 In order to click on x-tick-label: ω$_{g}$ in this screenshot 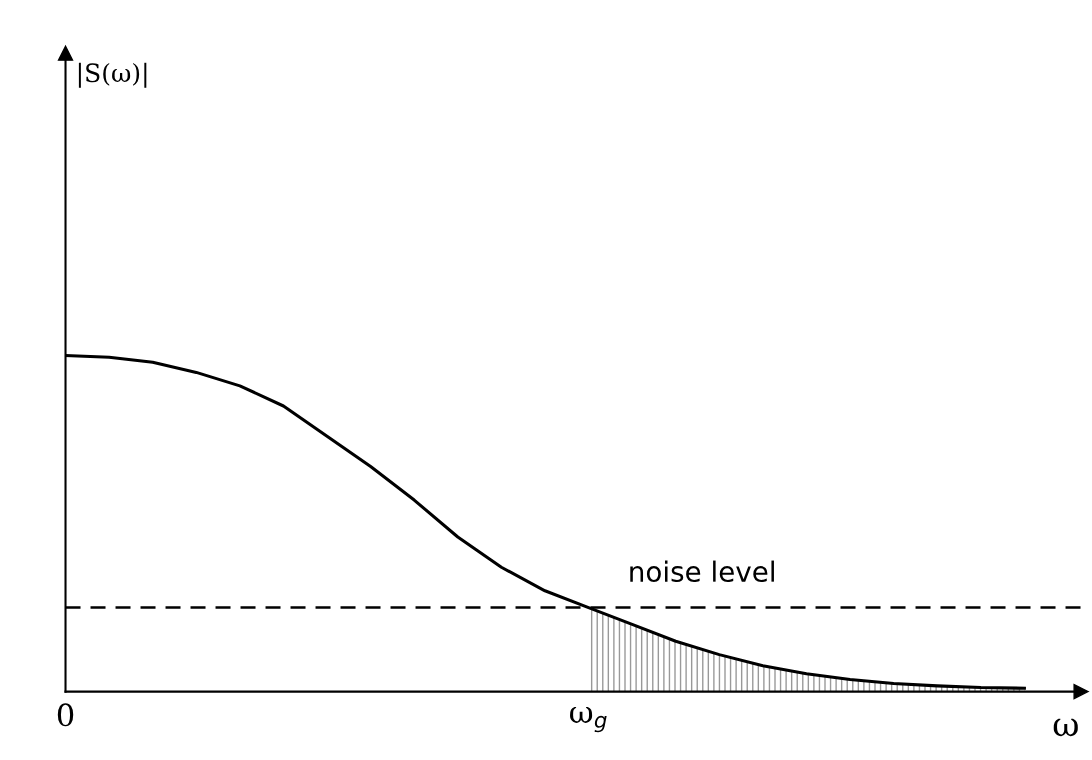, I will do `click(588, 719)`.